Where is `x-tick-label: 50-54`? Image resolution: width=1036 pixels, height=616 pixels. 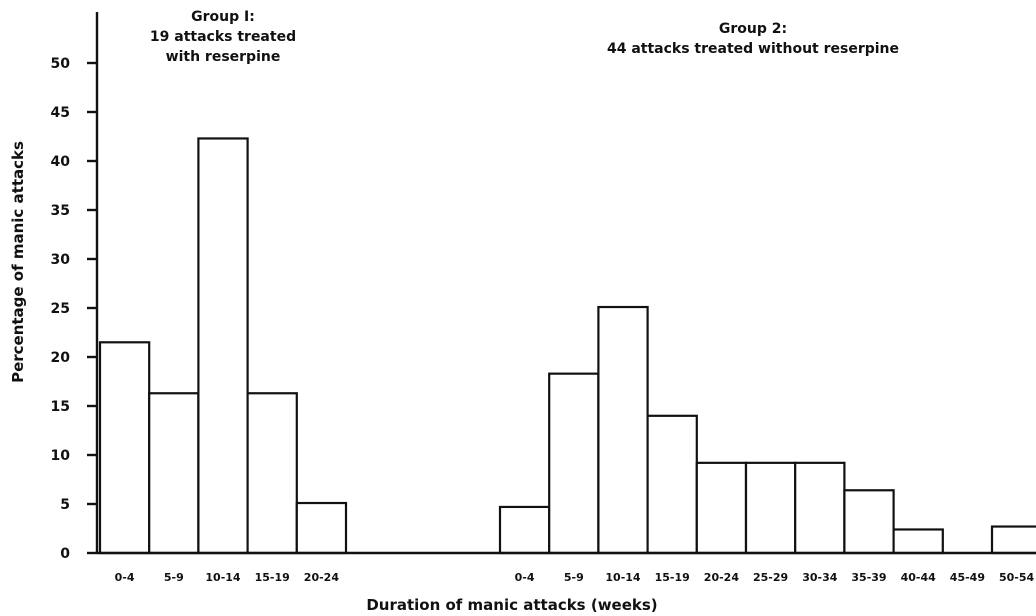 x-tick-label: 50-54 is located at coordinates (1017, 577).